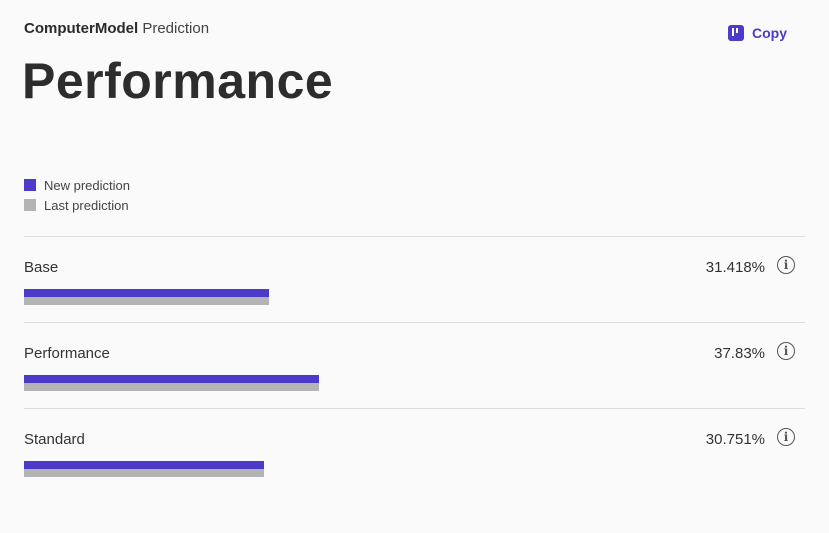 The height and width of the screenshot is (533, 829). What do you see at coordinates (87, 185) in the screenshot?
I see `legend-label-new: New prediction` at bounding box center [87, 185].